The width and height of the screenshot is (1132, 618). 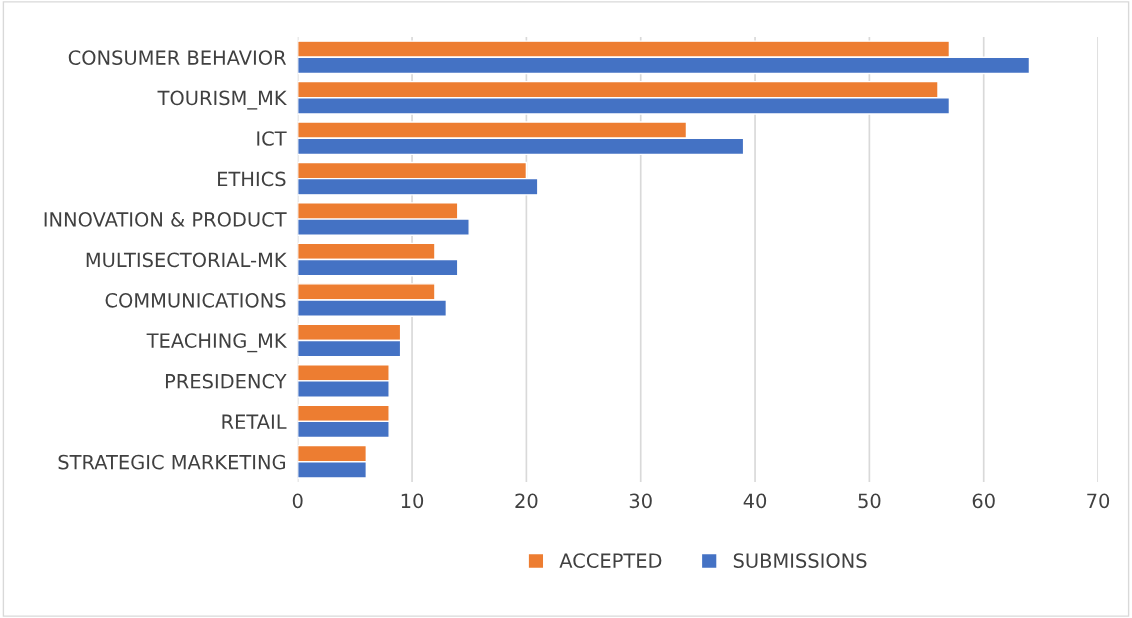 What do you see at coordinates (165, 219) in the screenshot?
I see `y-tick-label: INNOVATION & PRODUCT` at bounding box center [165, 219].